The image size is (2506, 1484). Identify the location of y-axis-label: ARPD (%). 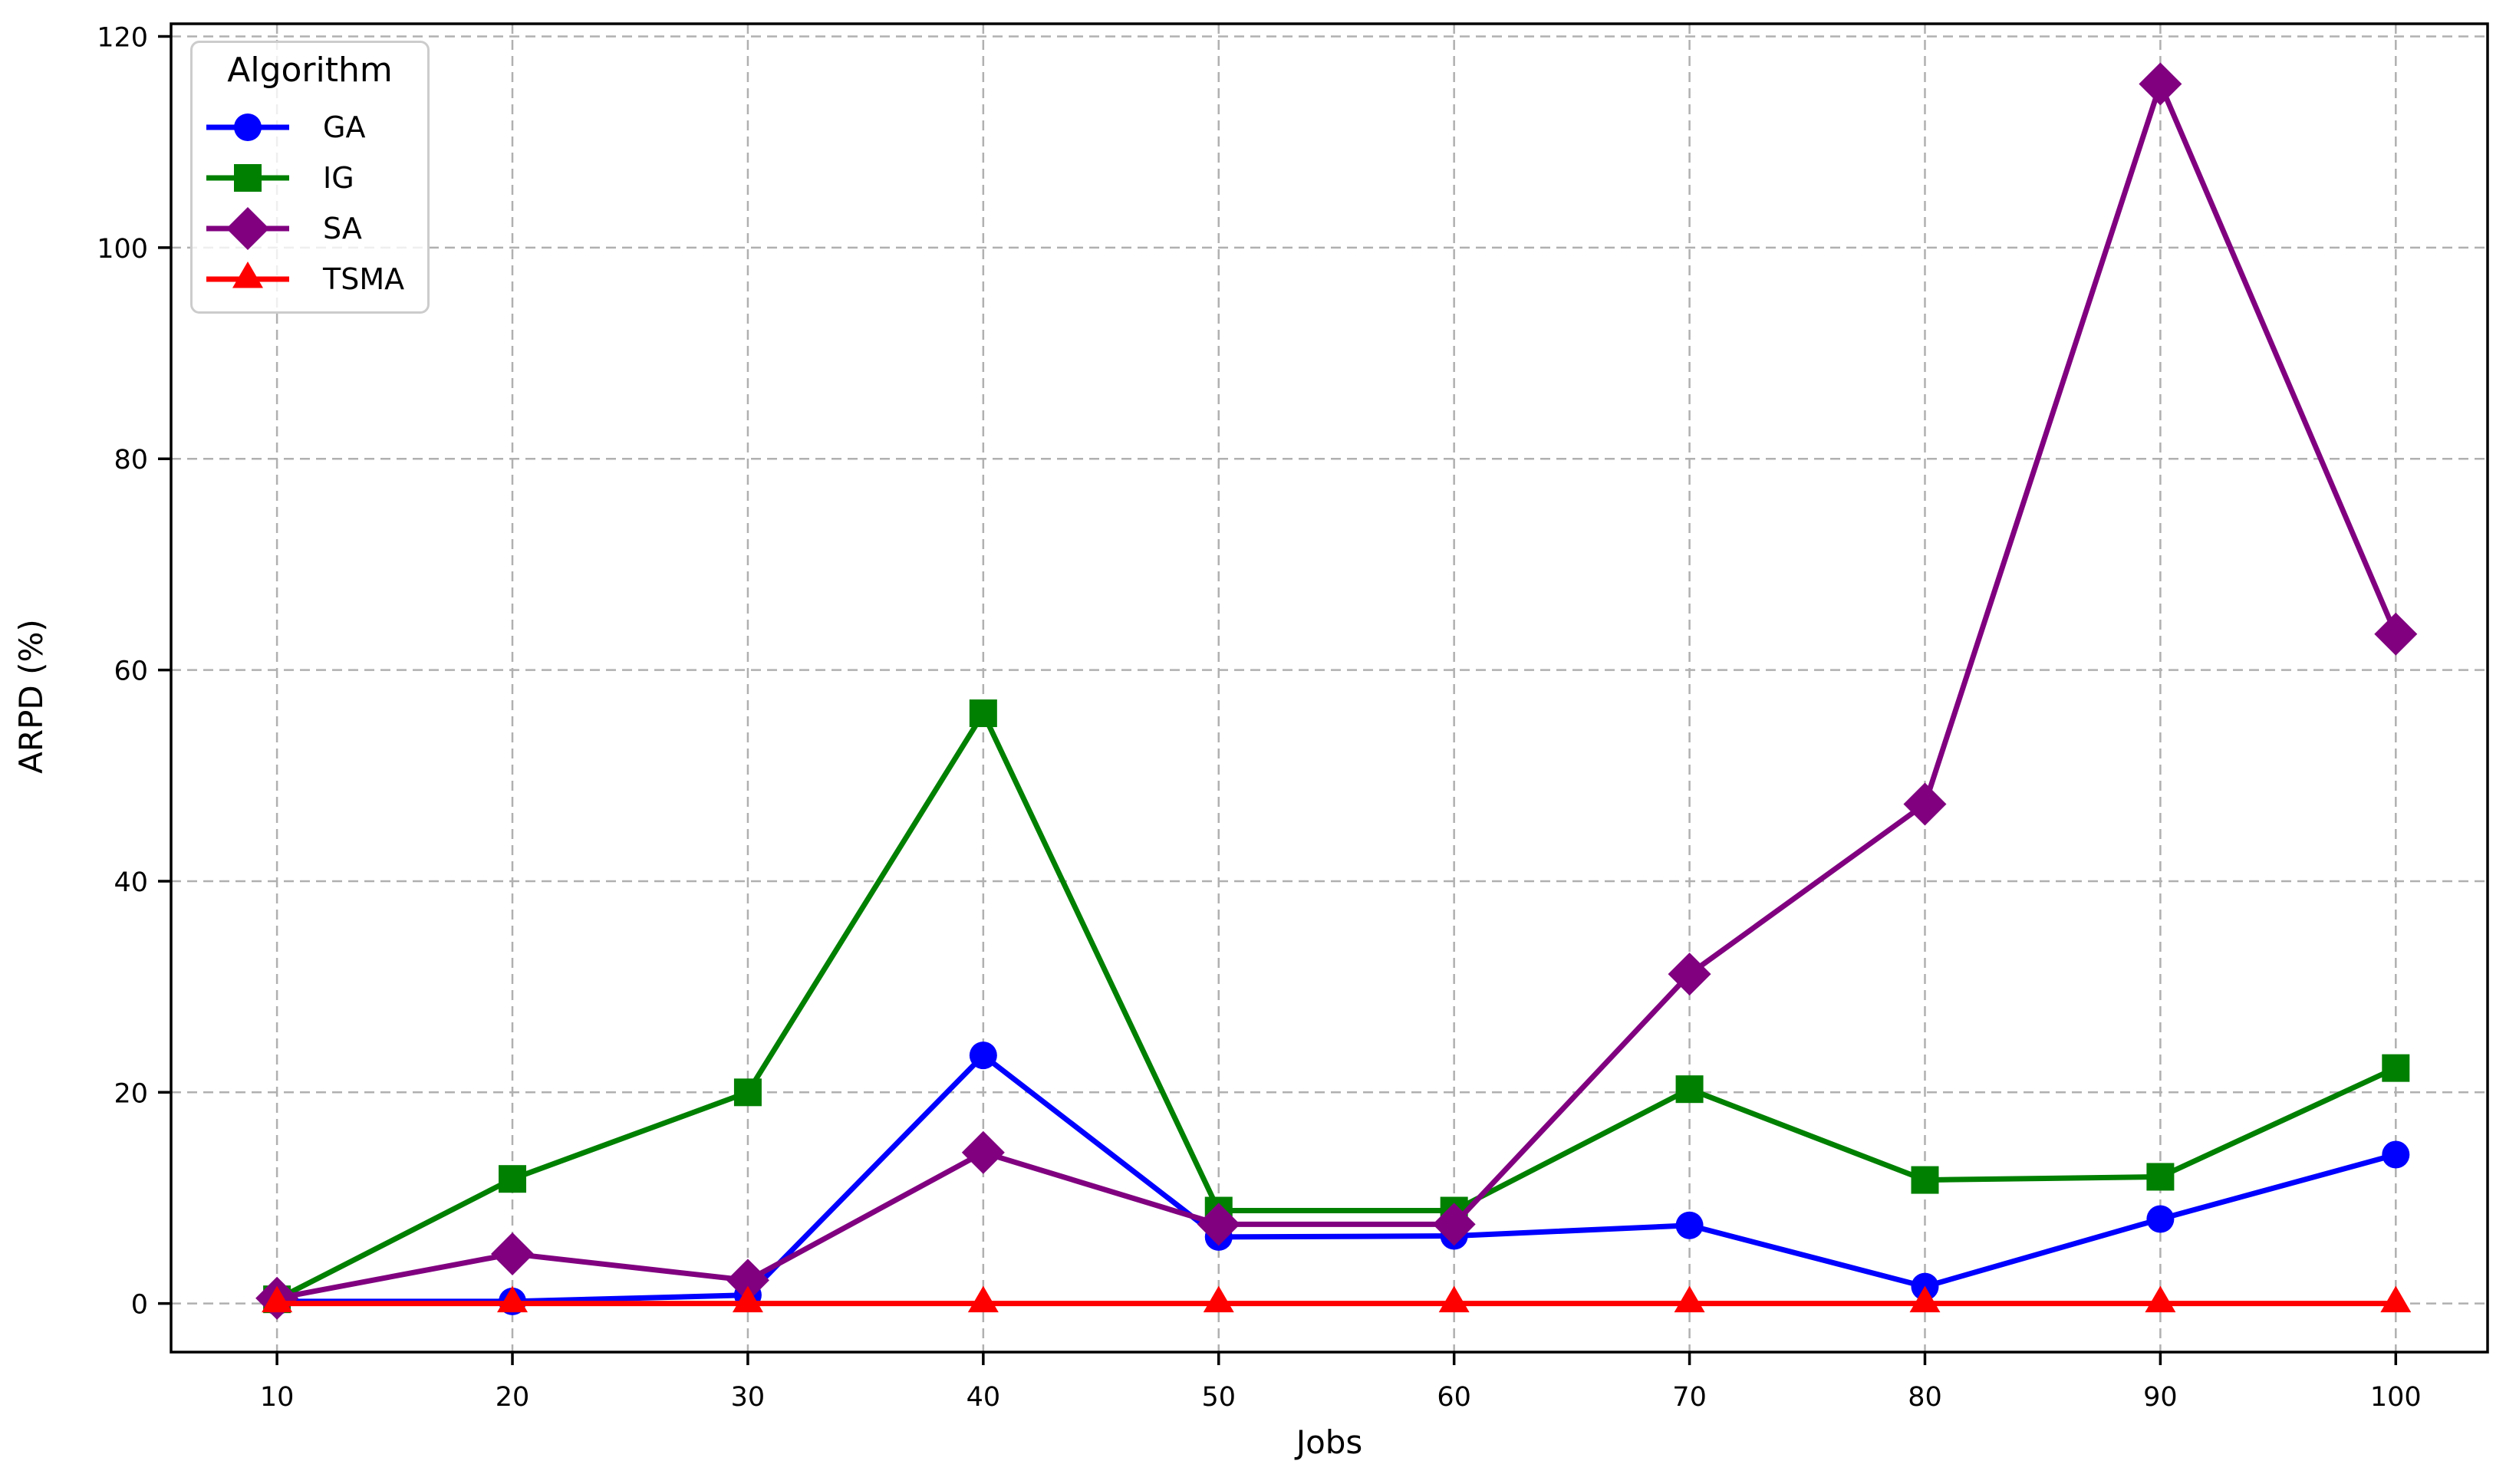
(31, 696).